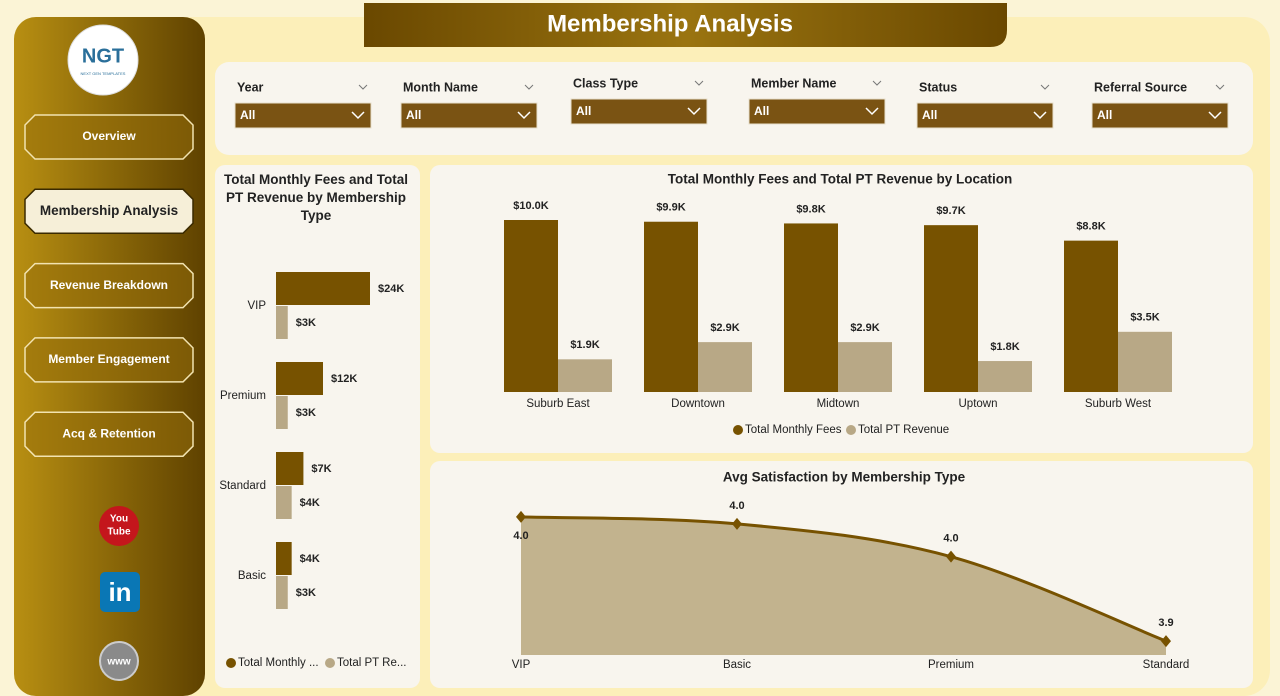 Image resolution: width=1280 pixels, height=696 pixels. What do you see at coordinates (605, 83) in the screenshot?
I see `filter-label: Class Type` at bounding box center [605, 83].